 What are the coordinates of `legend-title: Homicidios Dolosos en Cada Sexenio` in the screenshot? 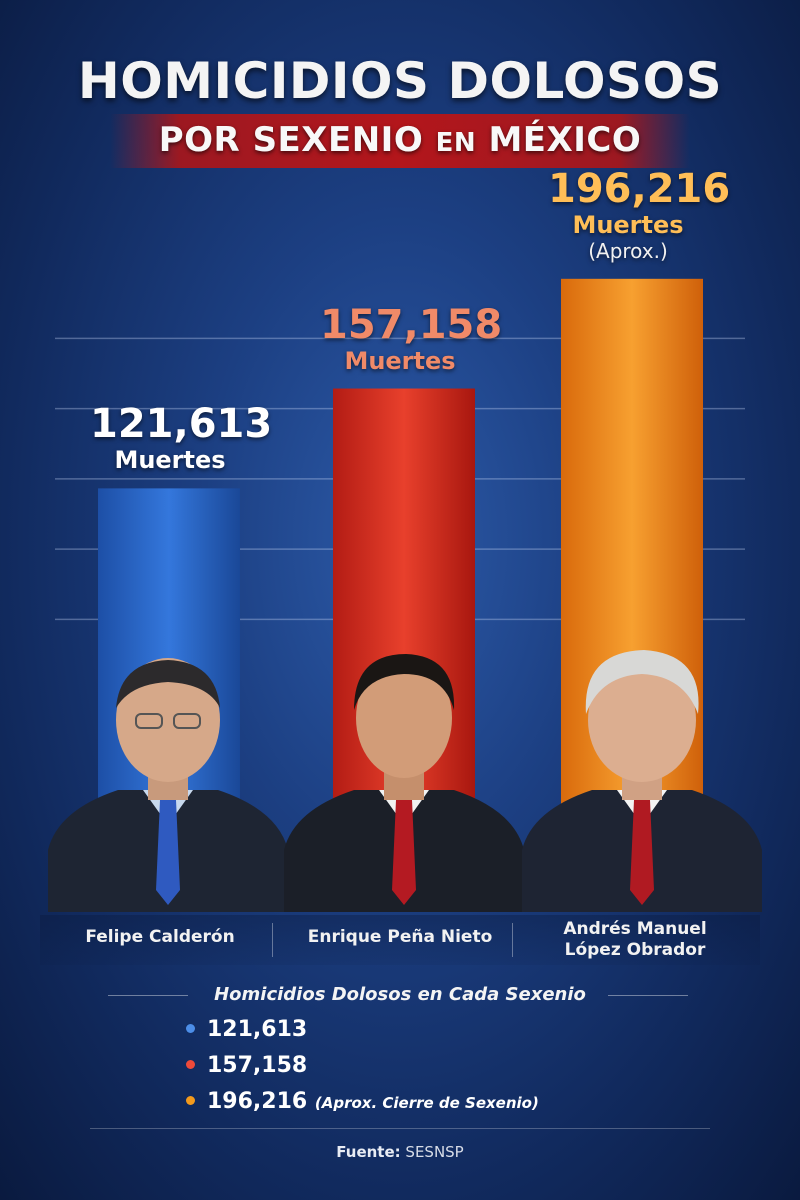 It's located at (400, 994).